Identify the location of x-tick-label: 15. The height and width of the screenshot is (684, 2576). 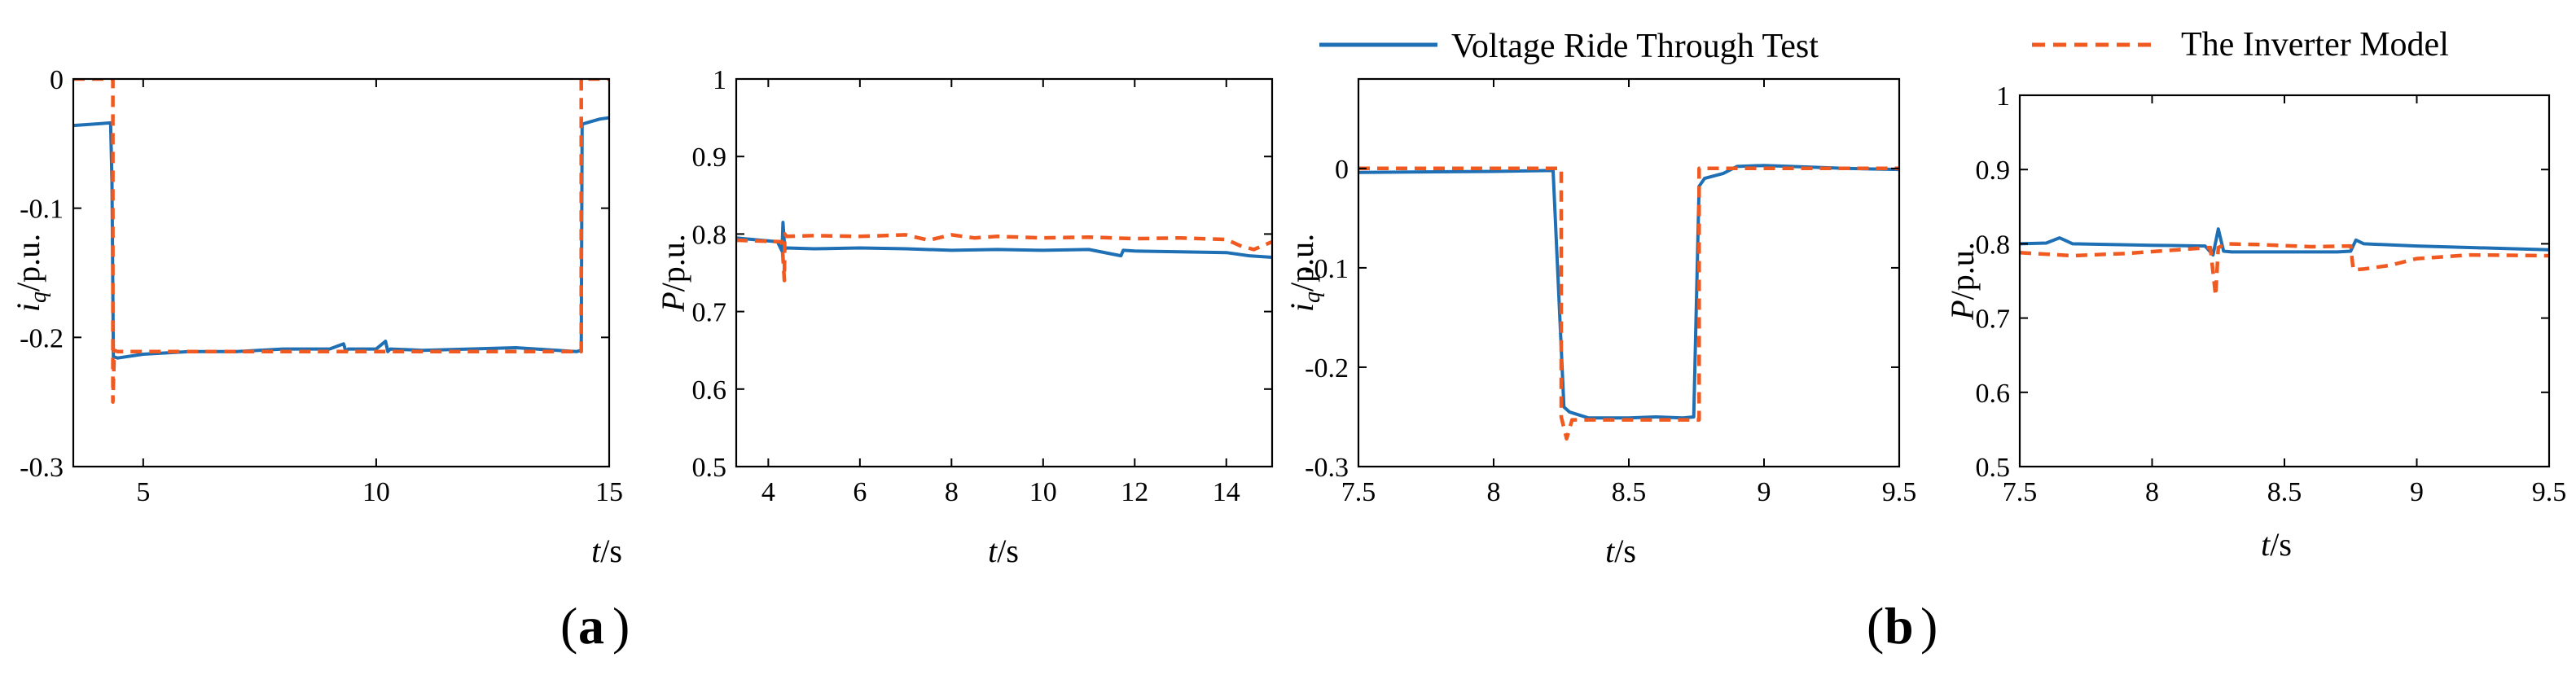
(609, 492).